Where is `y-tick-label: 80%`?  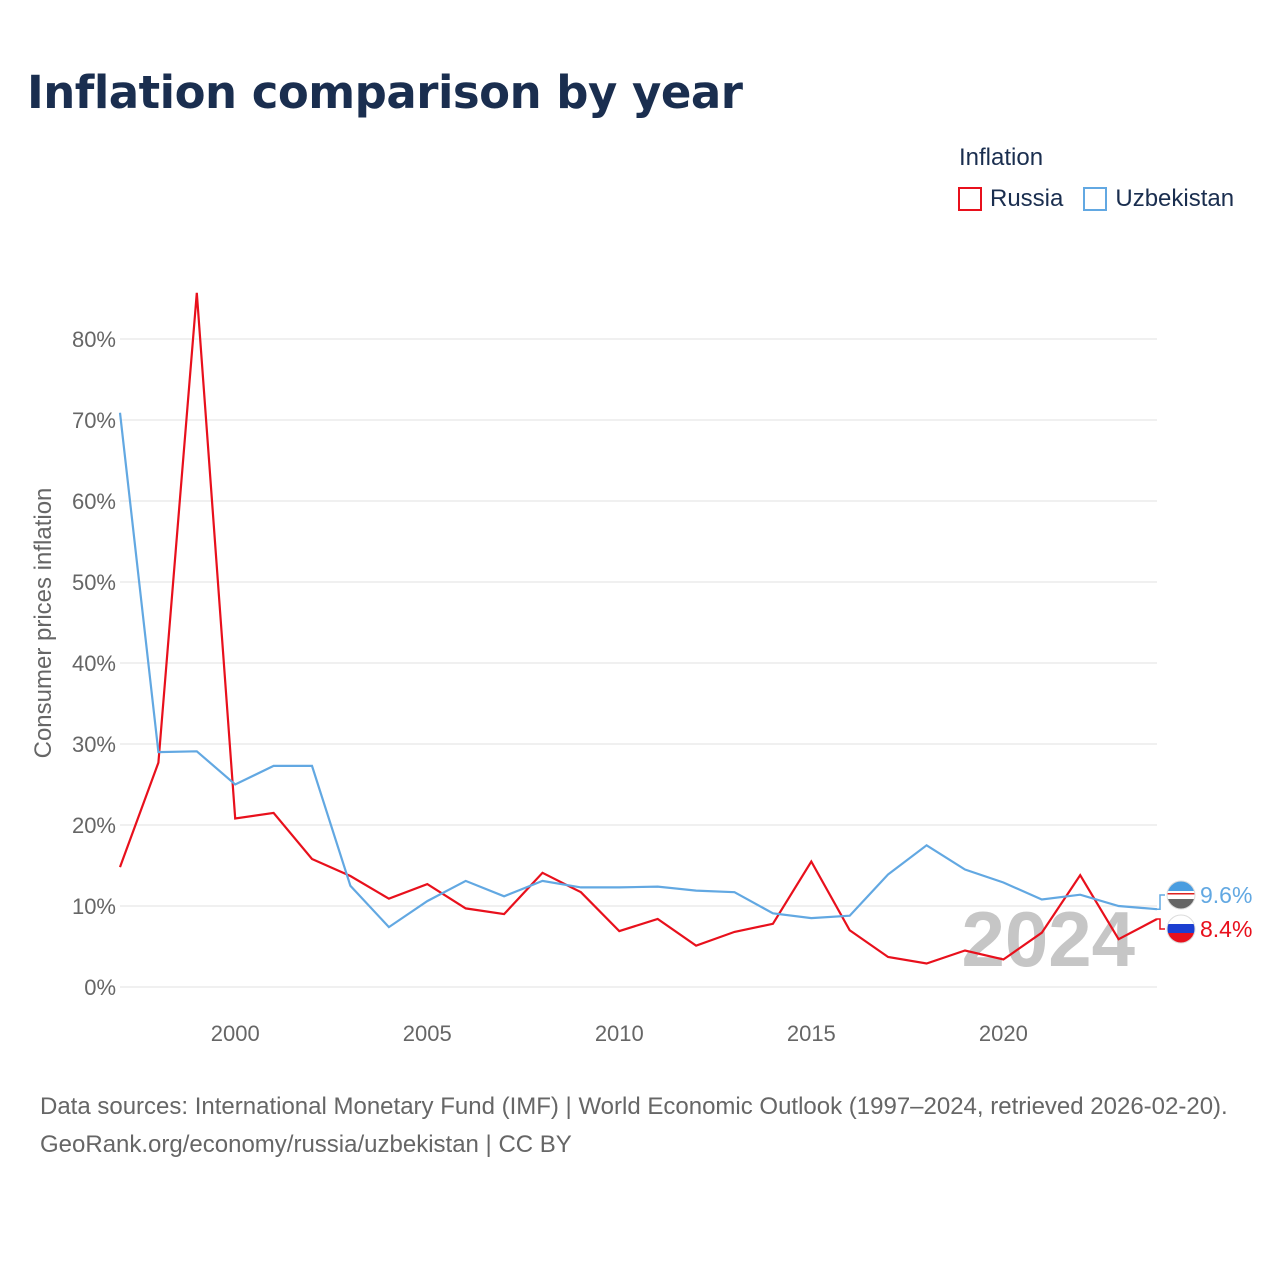 y-tick-label: 80% is located at coordinates (94, 339).